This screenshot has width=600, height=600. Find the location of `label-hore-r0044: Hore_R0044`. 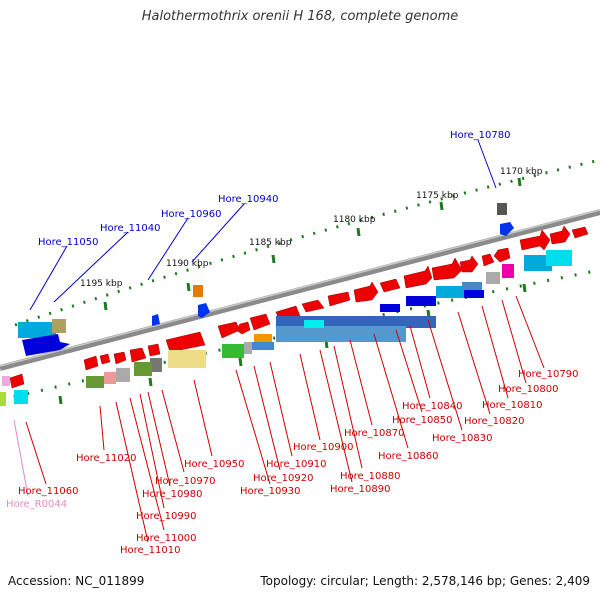

label-hore-r0044: Hore_R0044 is located at coordinates (36, 504).